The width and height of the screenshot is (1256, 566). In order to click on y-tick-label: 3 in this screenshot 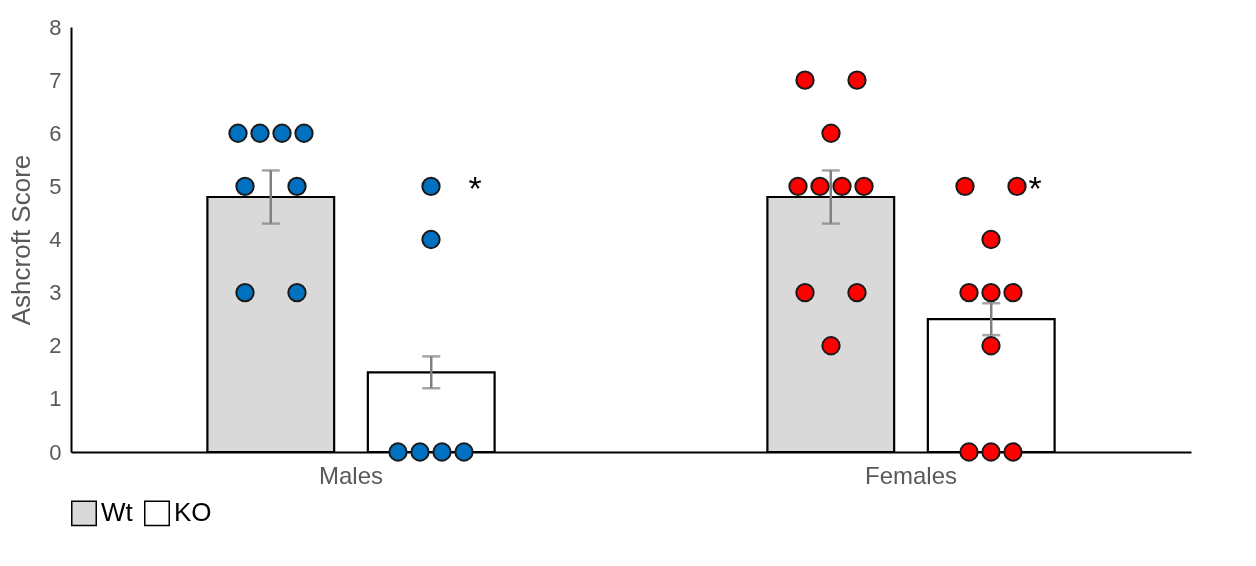, I will do `click(55, 293)`.